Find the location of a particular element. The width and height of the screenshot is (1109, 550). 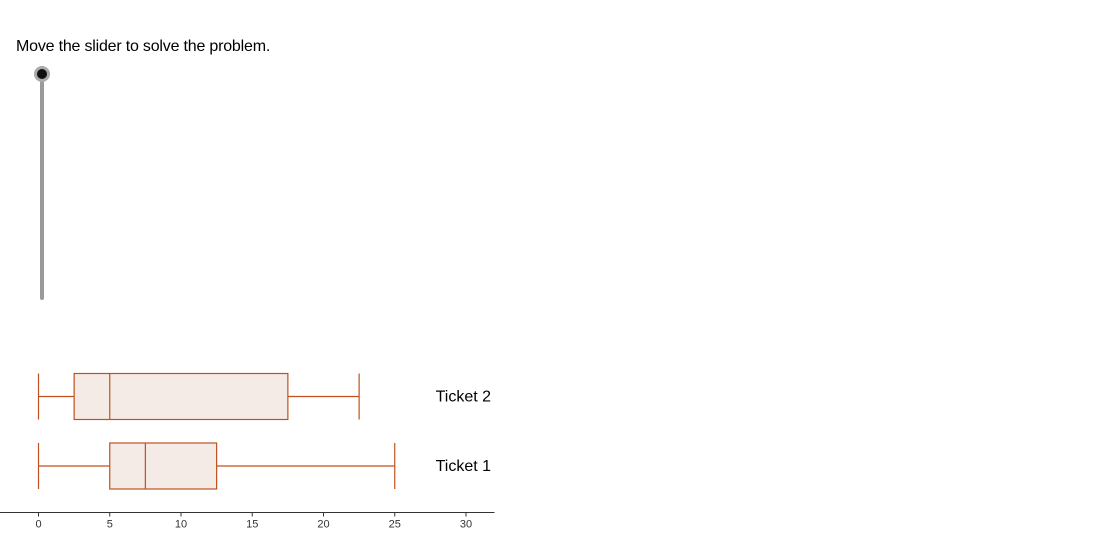

x-tick-label: 15 is located at coordinates (252, 525).